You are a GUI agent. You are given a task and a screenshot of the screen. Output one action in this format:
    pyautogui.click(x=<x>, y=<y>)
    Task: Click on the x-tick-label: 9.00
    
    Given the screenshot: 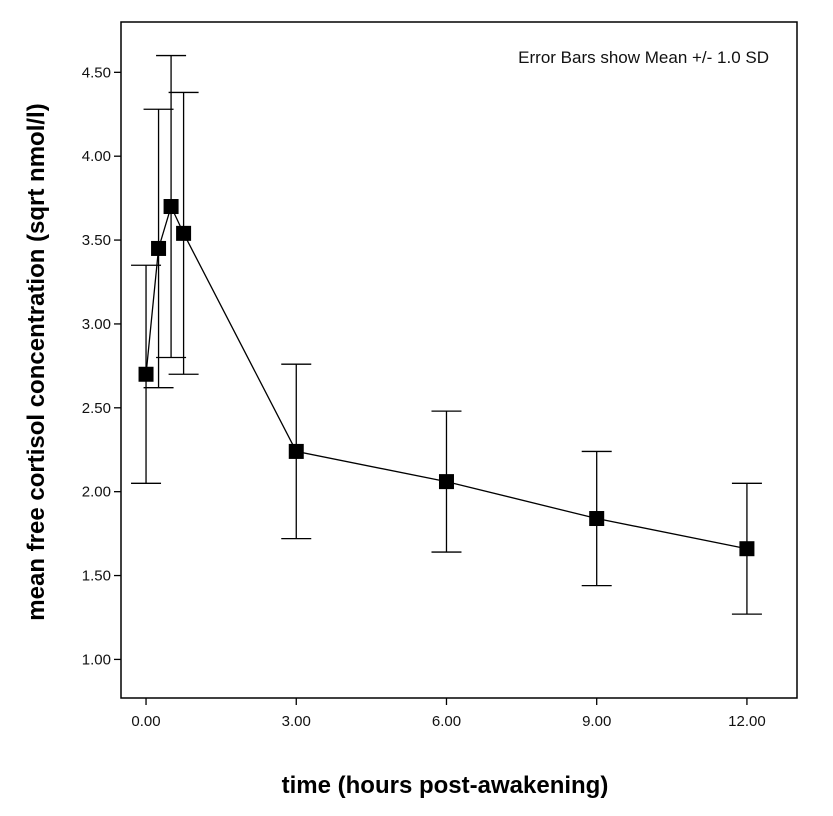 What is the action you would take?
    pyautogui.click(x=596, y=721)
    